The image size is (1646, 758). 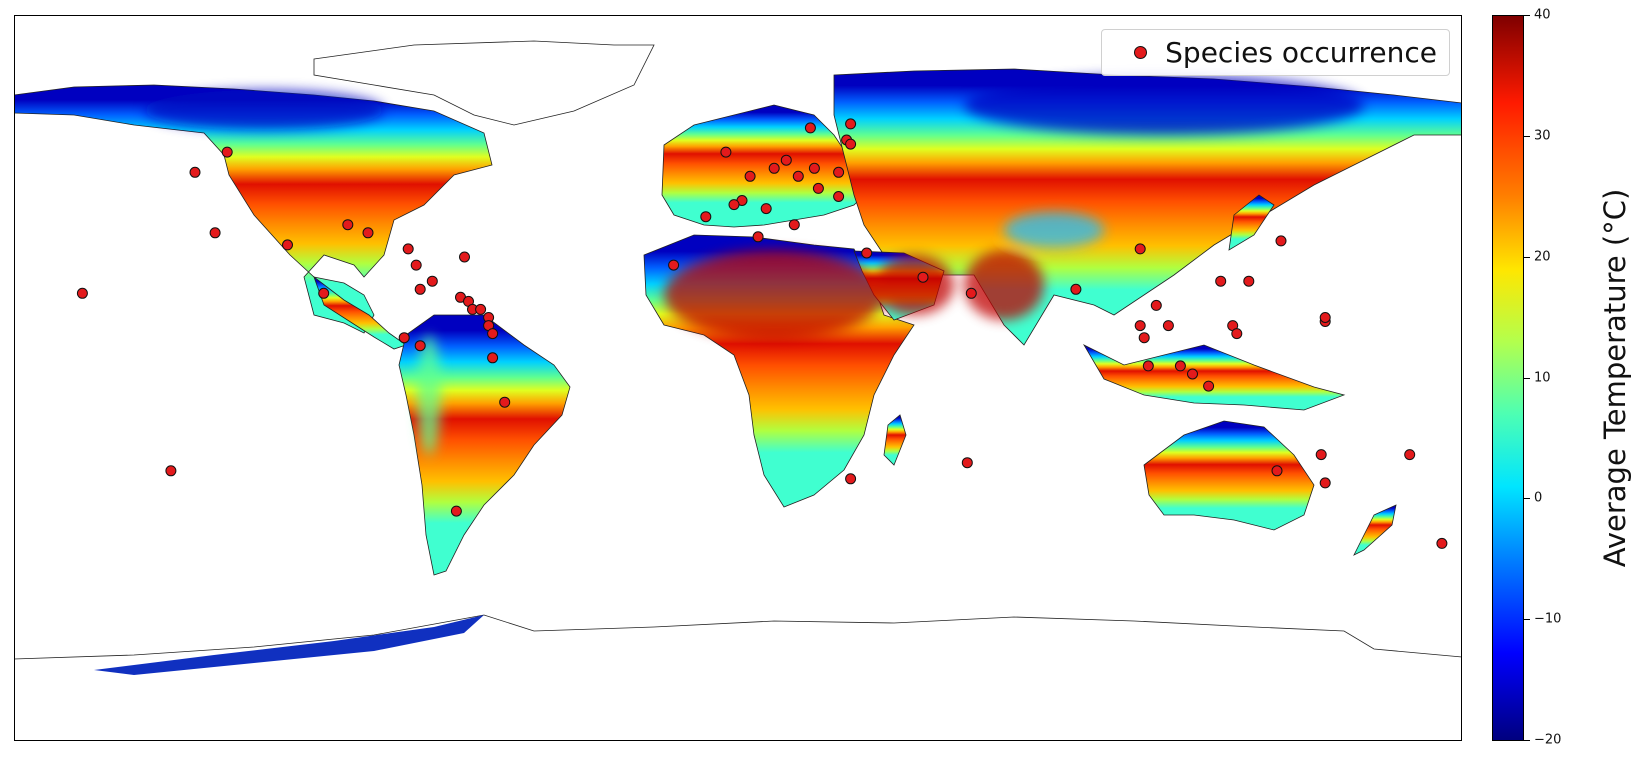 What do you see at coordinates (1538, 498) in the screenshot?
I see `colorbar-tick-label: 0` at bounding box center [1538, 498].